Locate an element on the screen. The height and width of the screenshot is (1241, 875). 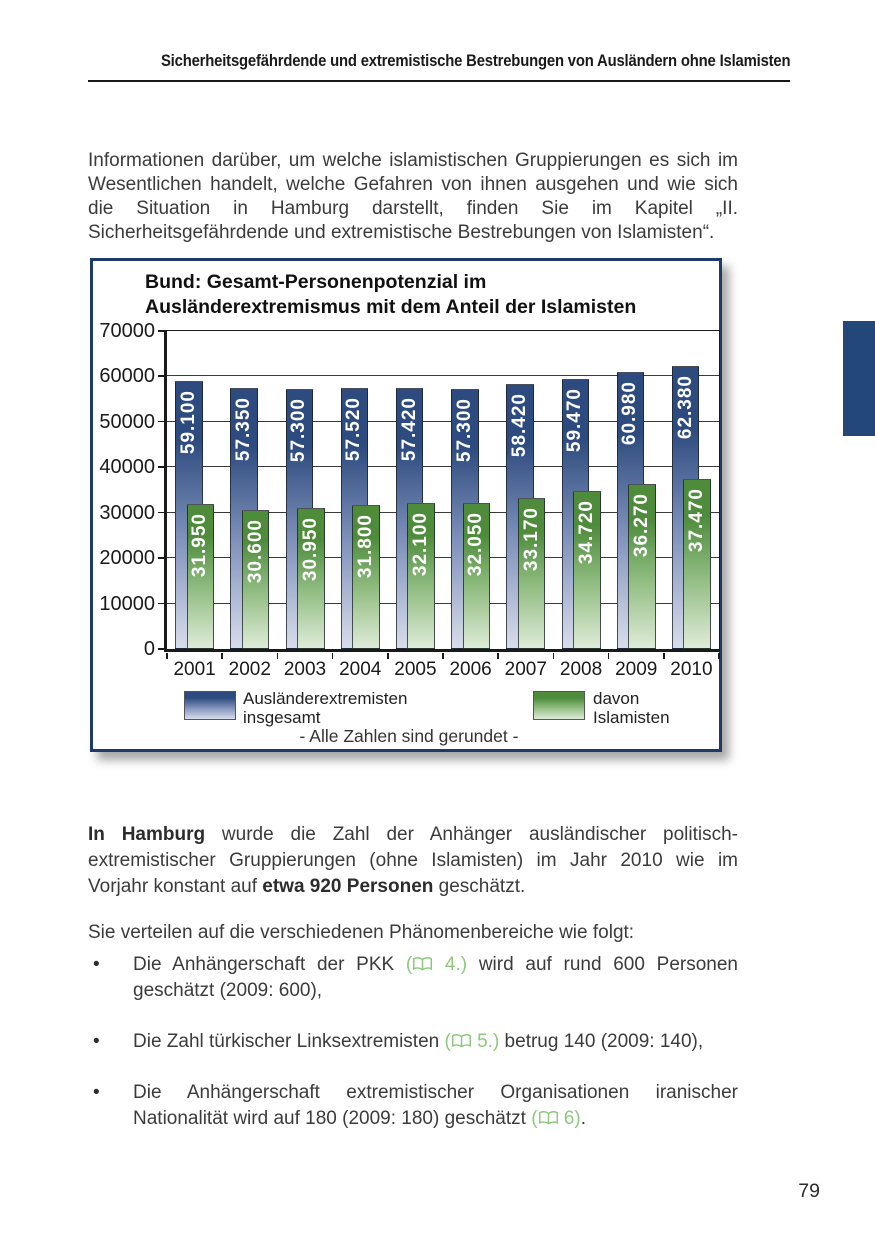
reference-link-4: ( 4.) is located at coordinates (436, 964).